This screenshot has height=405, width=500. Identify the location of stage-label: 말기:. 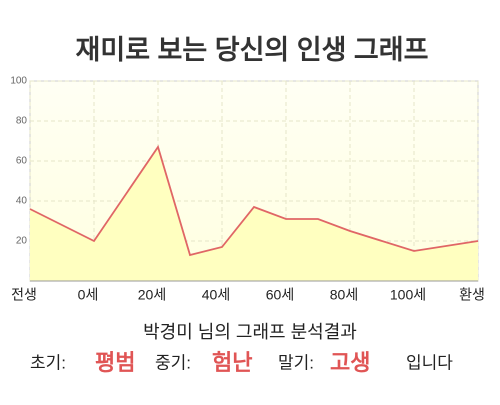
(296, 362).